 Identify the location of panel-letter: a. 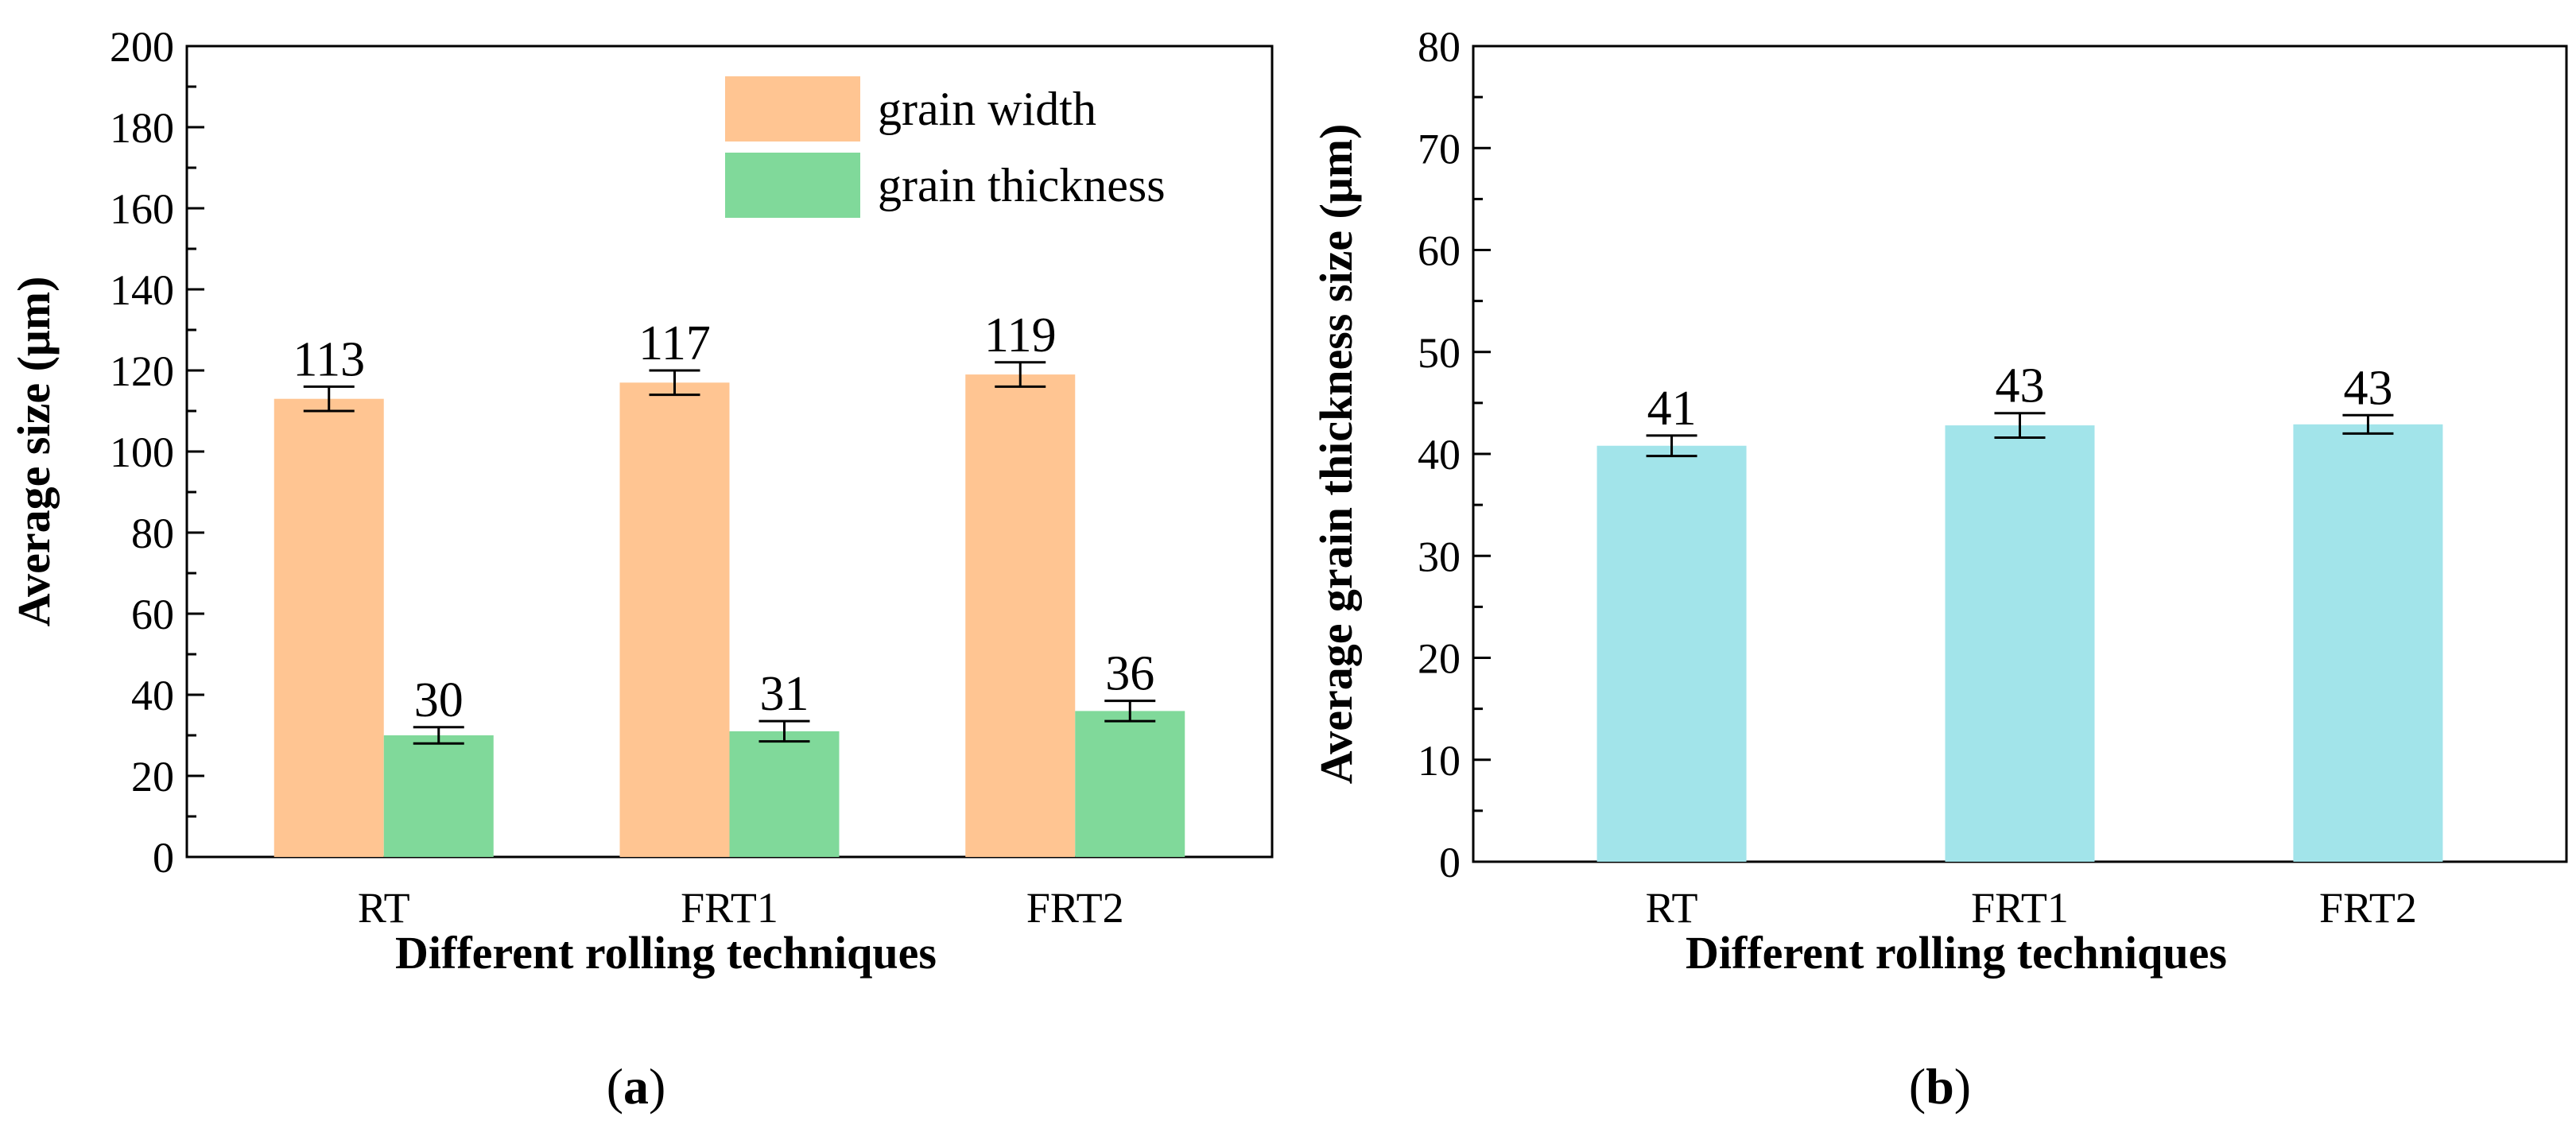
(636, 1086).